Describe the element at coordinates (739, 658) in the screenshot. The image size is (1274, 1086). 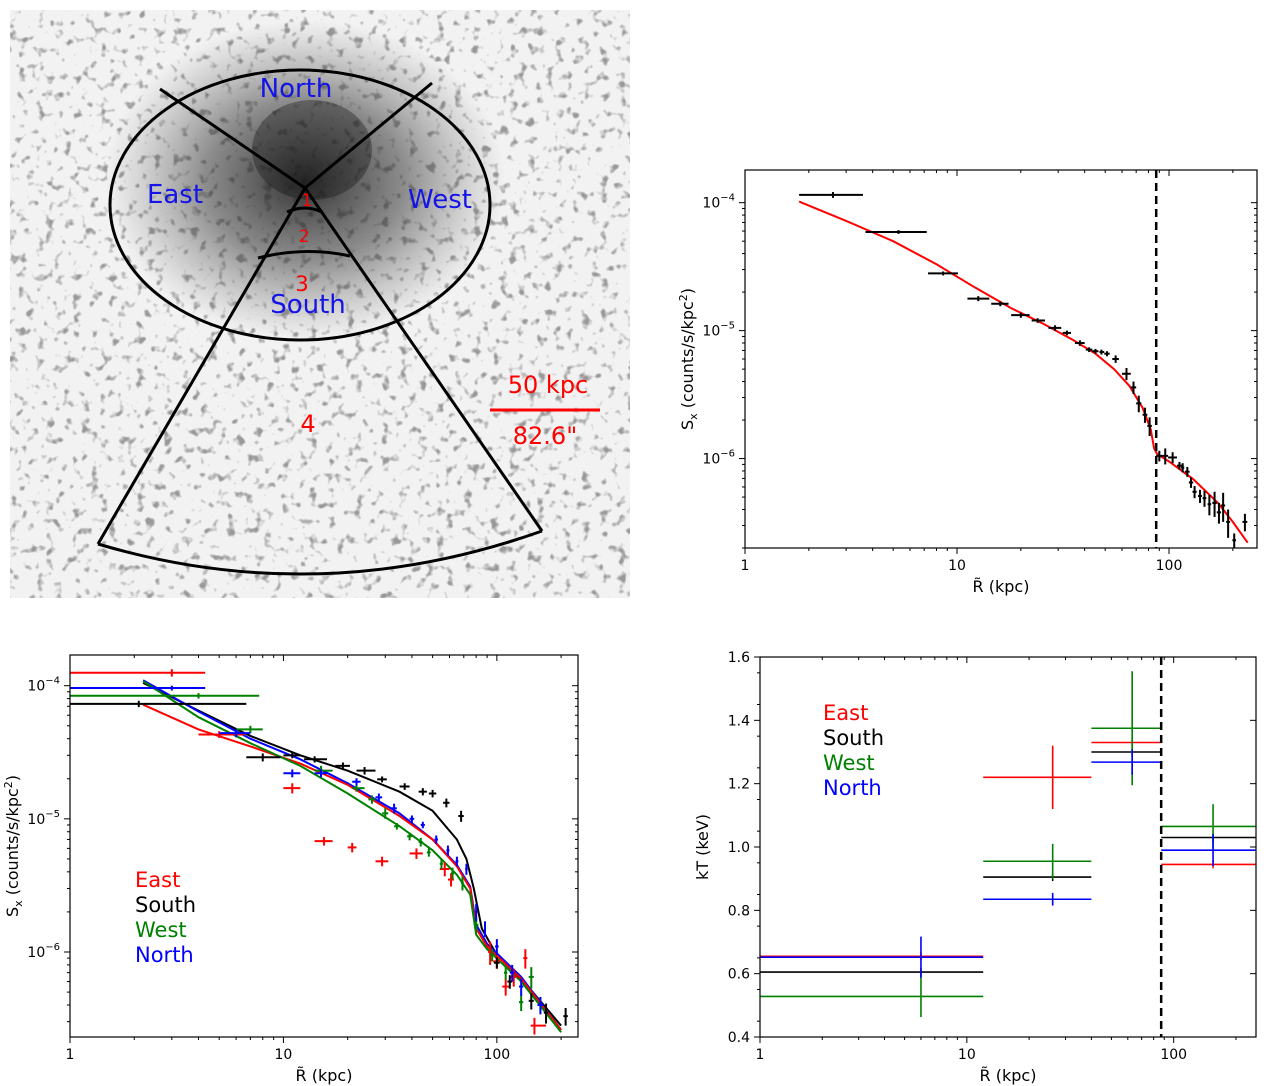
I see `y-tick-label: 1.6` at that location.